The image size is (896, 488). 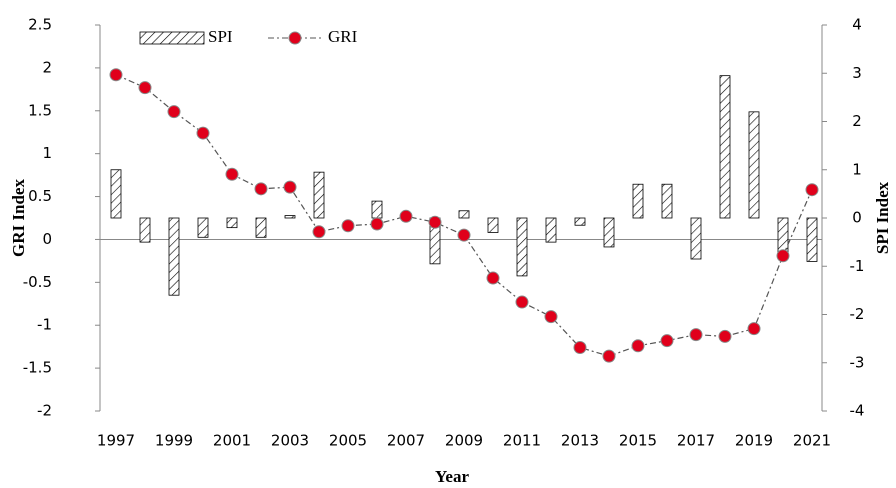 What do you see at coordinates (857, 25) in the screenshot?
I see `y2-tick-label: 4` at bounding box center [857, 25].